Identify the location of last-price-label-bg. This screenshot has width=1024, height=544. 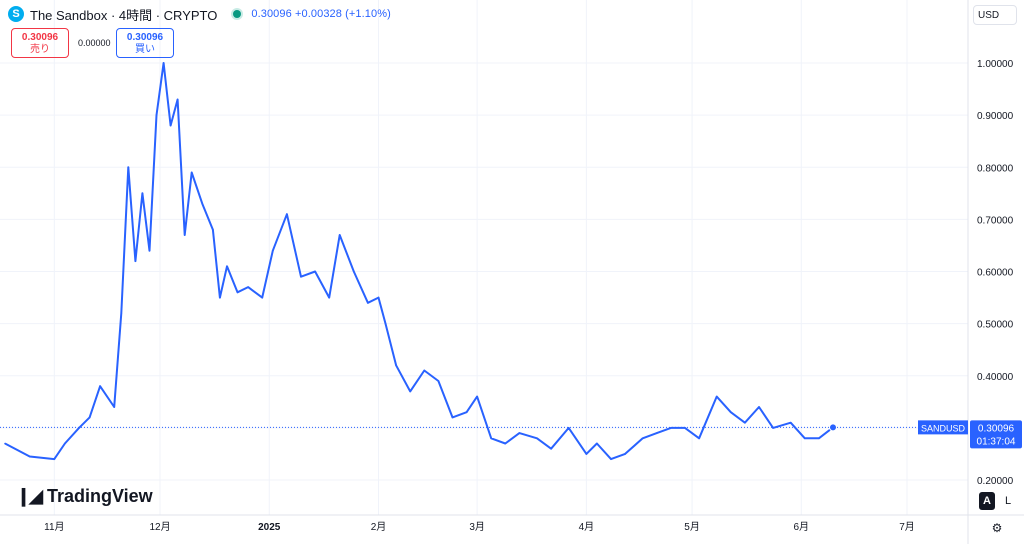
(996, 434).